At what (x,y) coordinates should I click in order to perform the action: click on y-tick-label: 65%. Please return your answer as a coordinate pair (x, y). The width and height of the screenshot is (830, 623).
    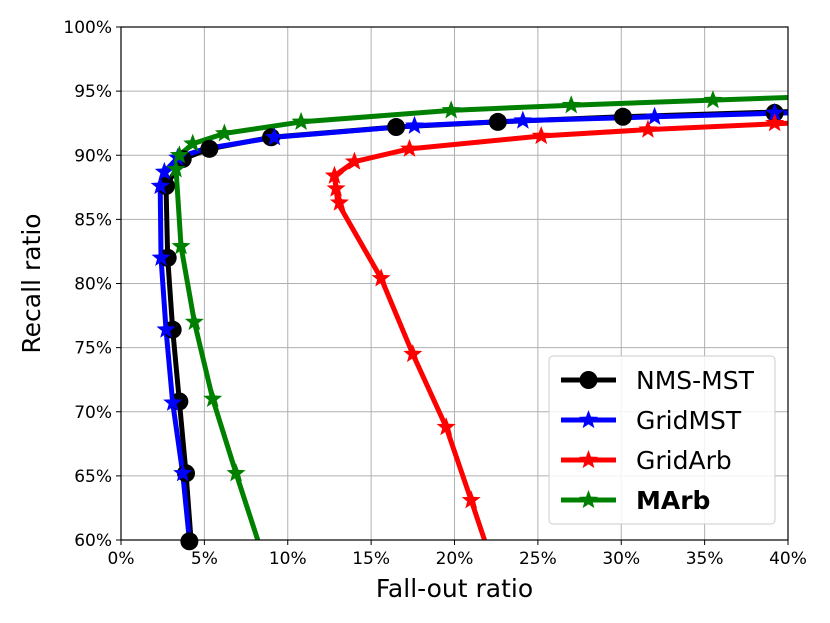
    Looking at the image, I should click on (93, 477).